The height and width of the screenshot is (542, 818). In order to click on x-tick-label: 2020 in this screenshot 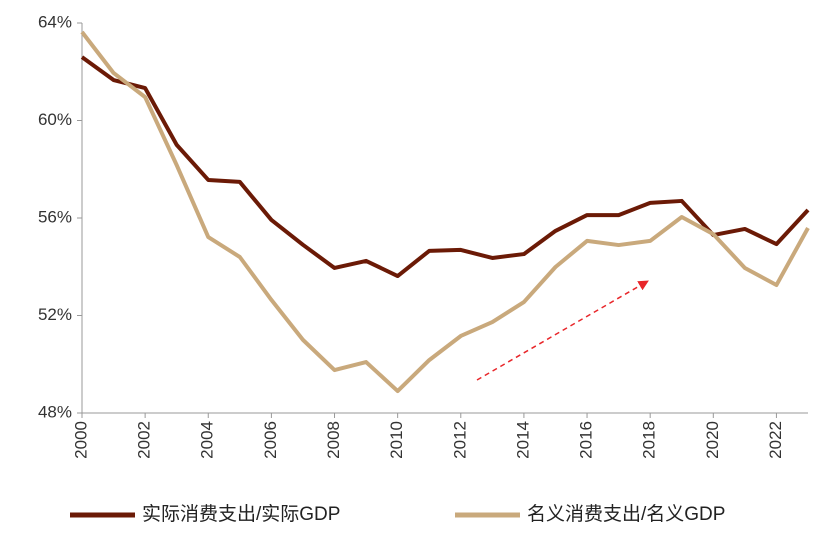, I will do `click(712, 440)`.